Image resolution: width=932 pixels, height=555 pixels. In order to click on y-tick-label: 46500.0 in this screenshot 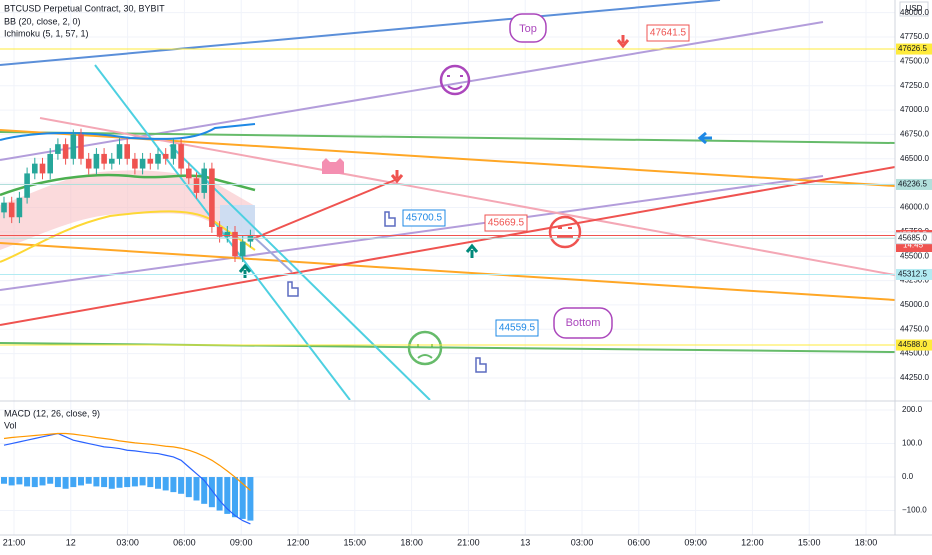, I will do `click(914, 158)`.